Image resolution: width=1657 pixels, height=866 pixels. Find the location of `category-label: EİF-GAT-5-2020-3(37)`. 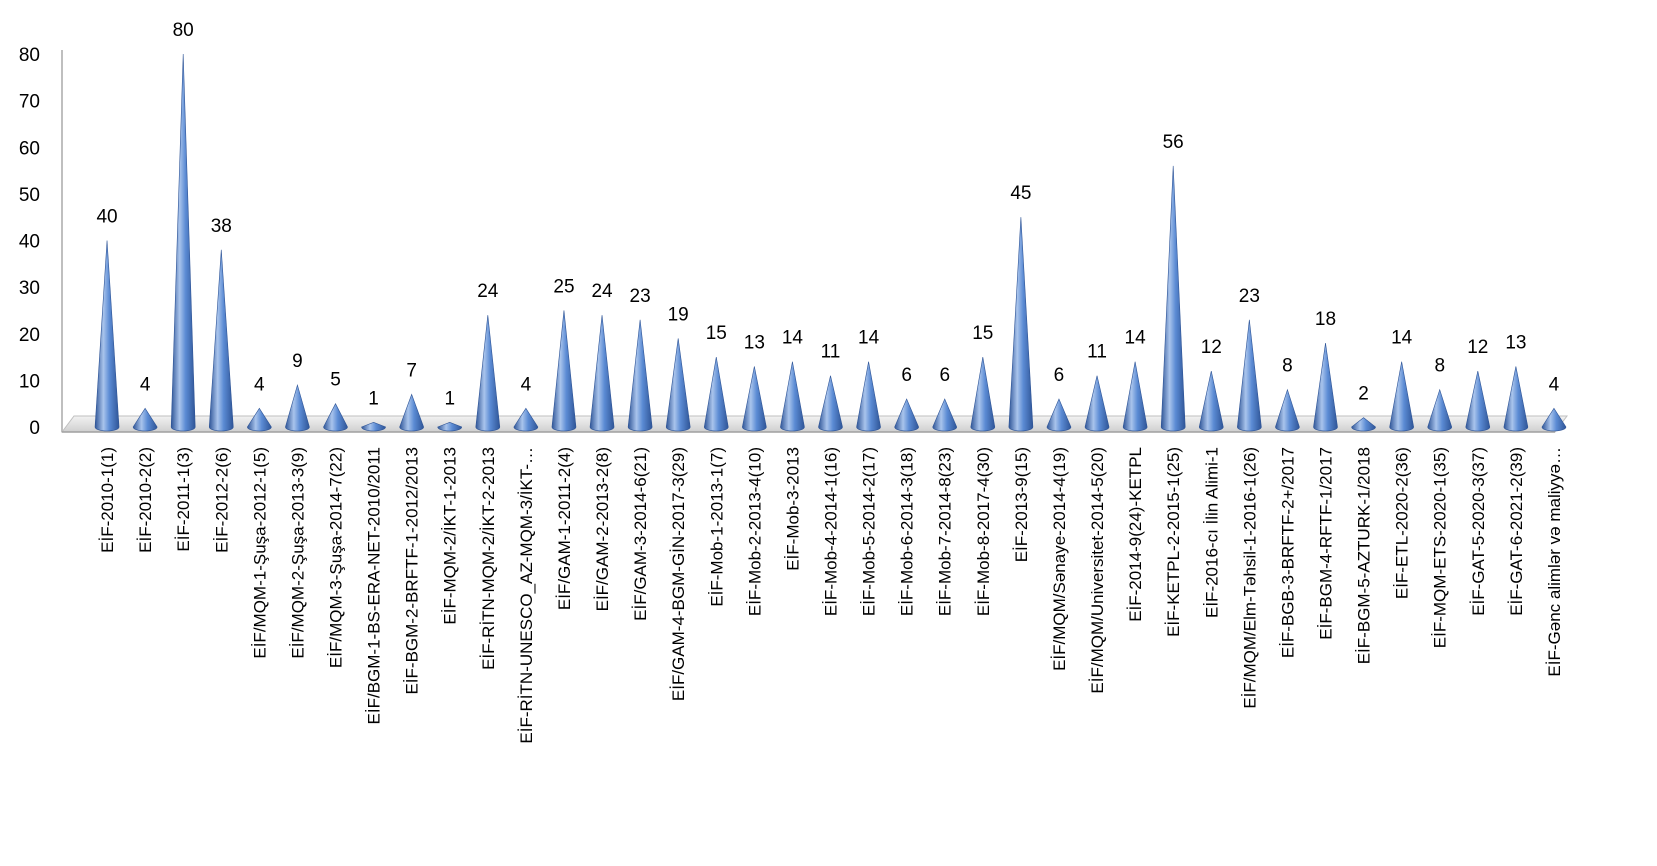

category-label: EİF-GAT-5-2020-3(37) is located at coordinates (1478, 531).